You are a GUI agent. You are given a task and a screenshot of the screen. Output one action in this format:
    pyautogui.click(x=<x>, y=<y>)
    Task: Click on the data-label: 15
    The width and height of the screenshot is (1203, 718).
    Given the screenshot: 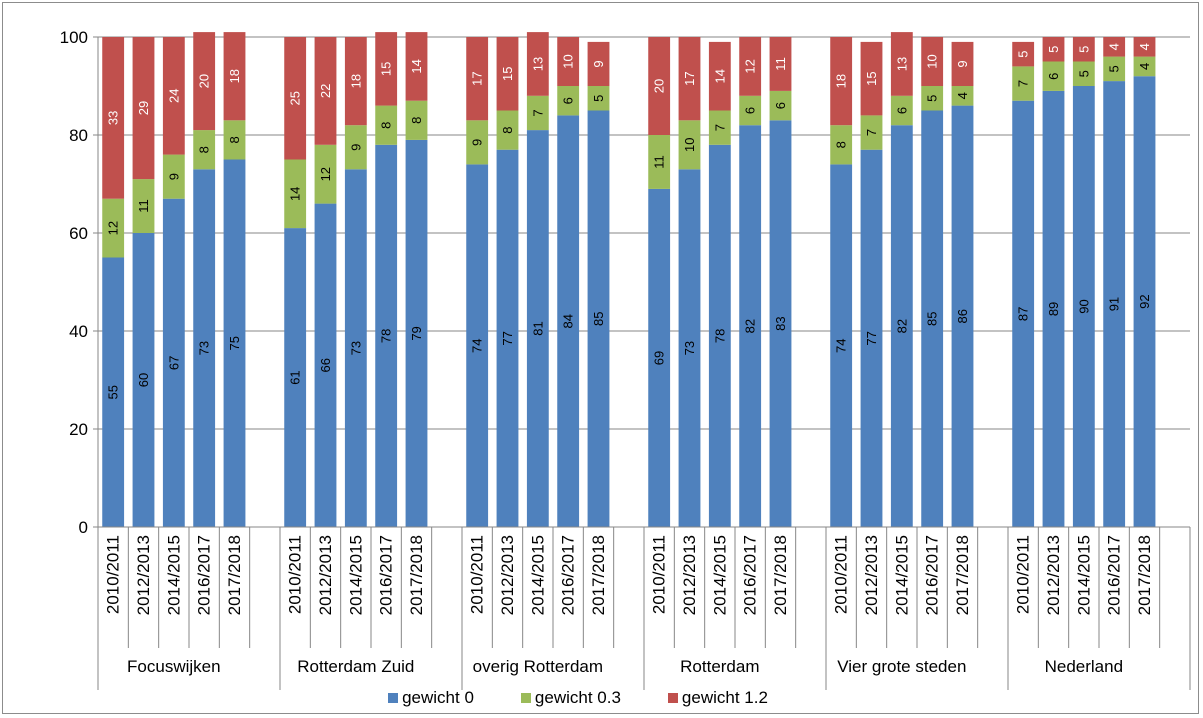 What is the action you would take?
    pyautogui.click(x=386, y=69)
    